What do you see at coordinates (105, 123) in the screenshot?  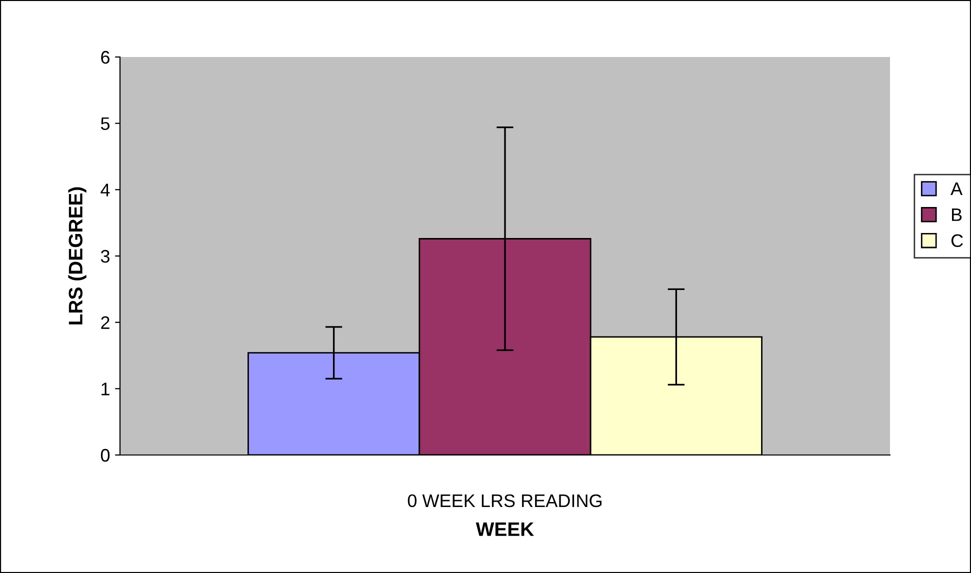 I see `y-tick-label: 5` at bounding box center [105, 123].